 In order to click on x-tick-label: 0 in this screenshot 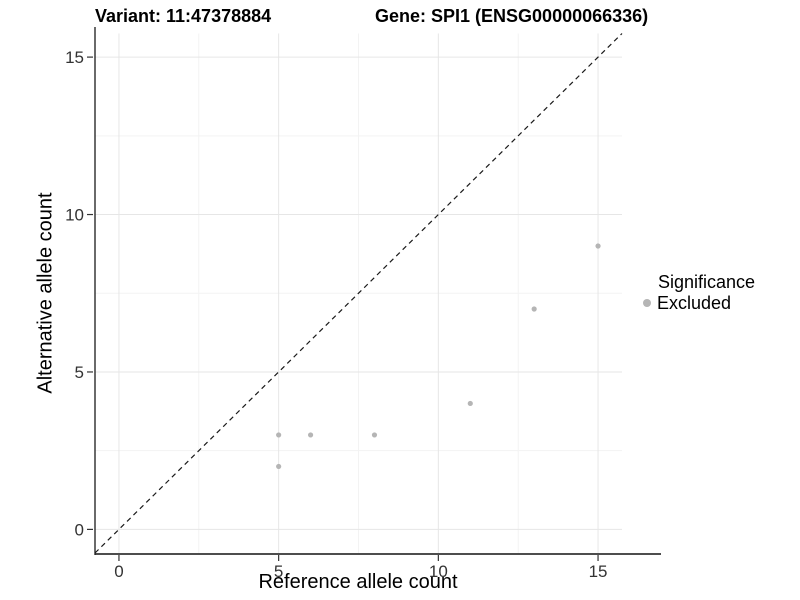, I will do `click(118, 571)`.